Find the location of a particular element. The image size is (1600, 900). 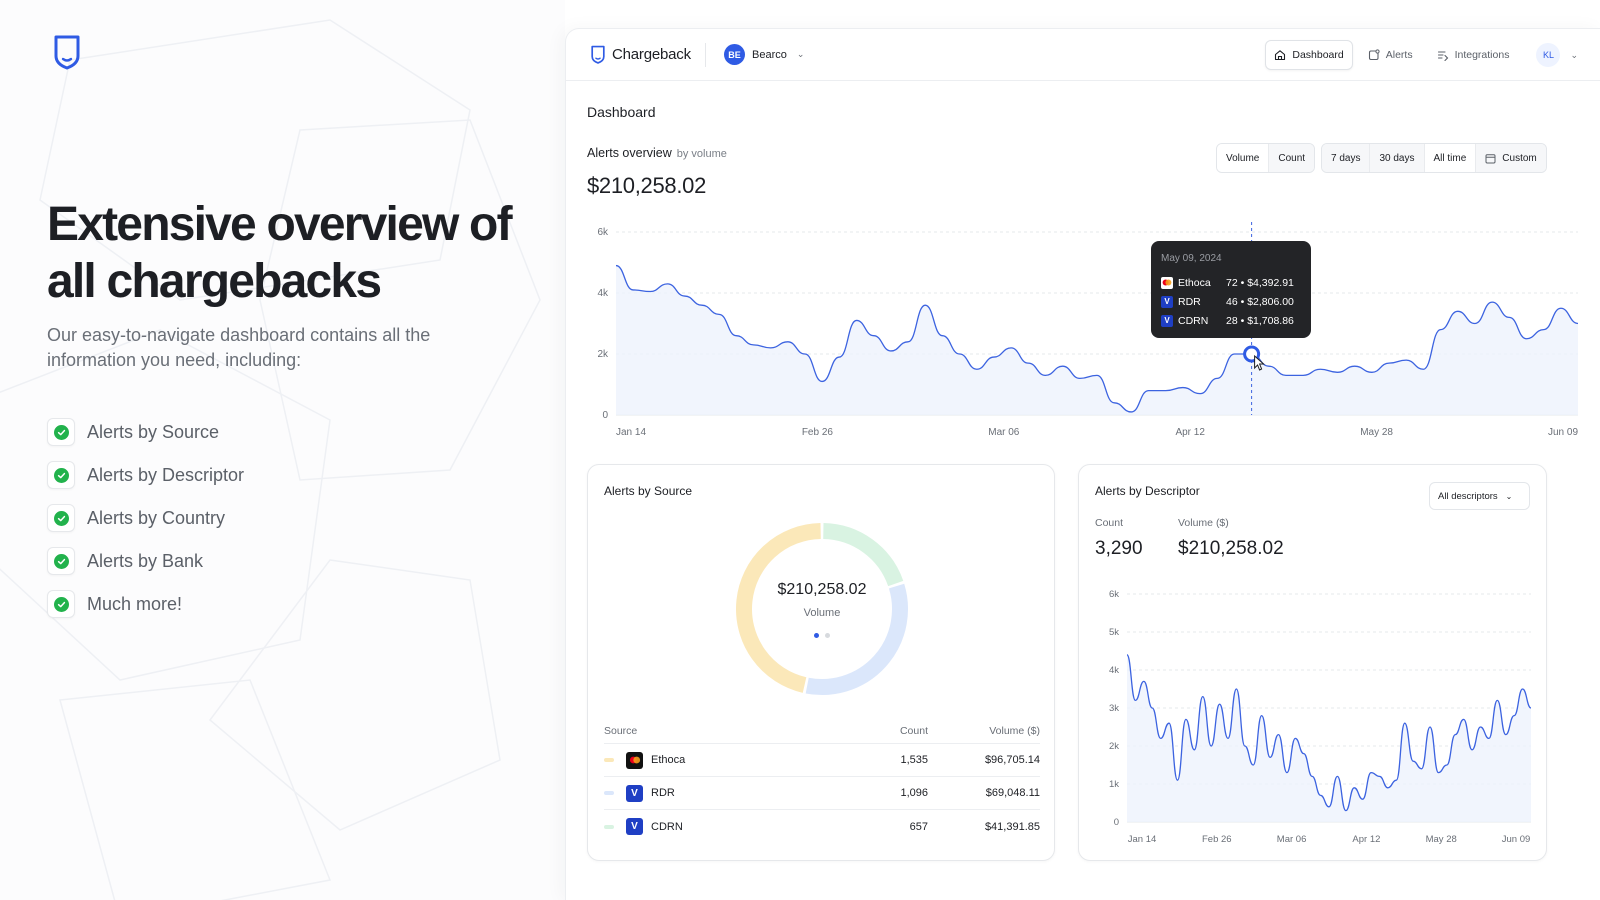

range-30-days: 30 days is located at coordinates (1397, 158).